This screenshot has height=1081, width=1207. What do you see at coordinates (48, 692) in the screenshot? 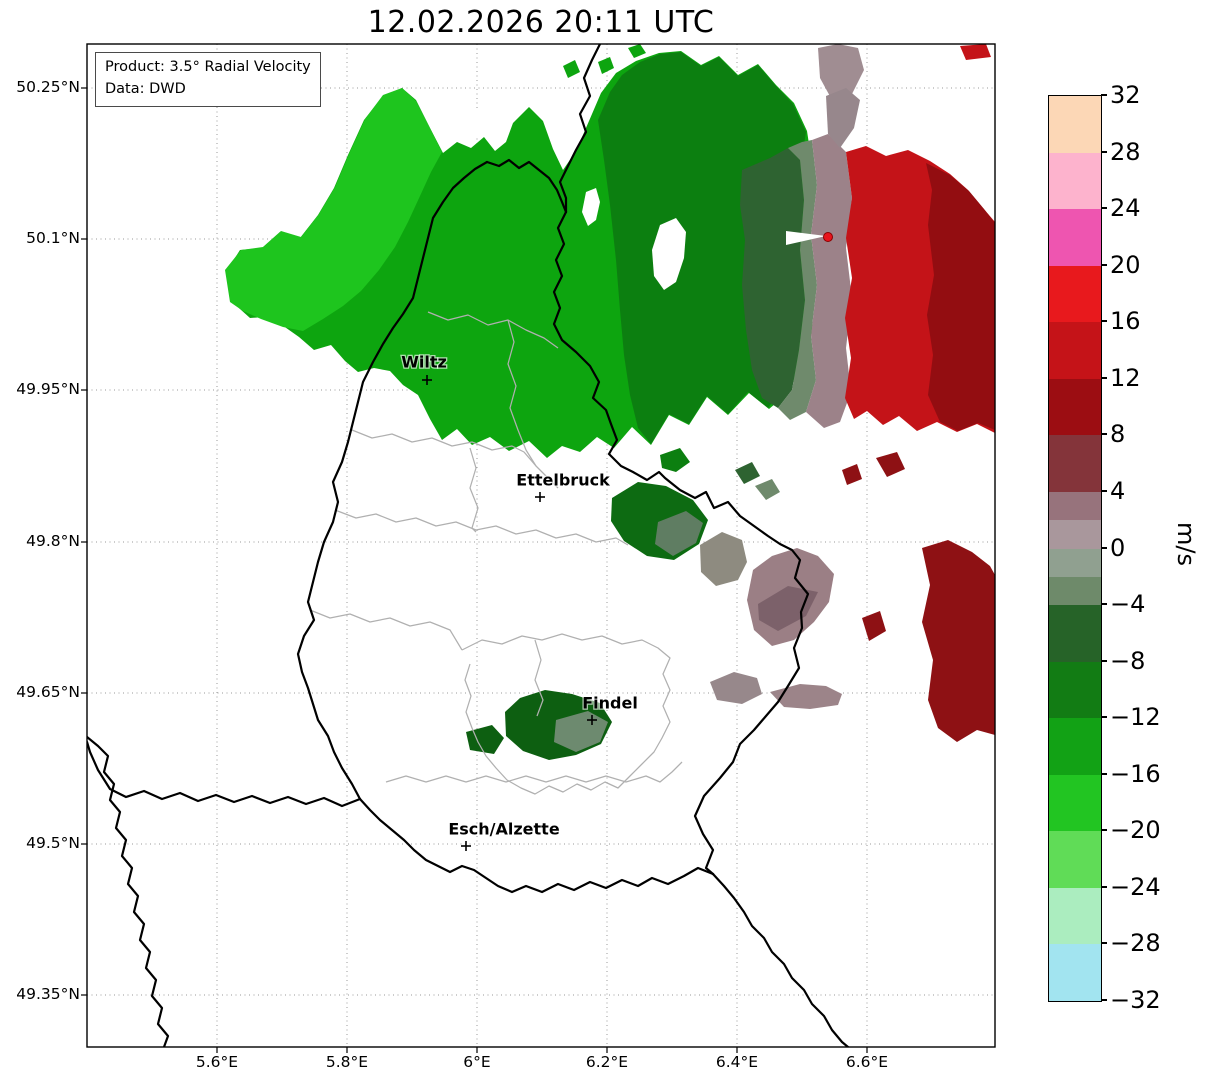
I see `y-tick-label: 49.65°N` at bounding box center [48, 692].